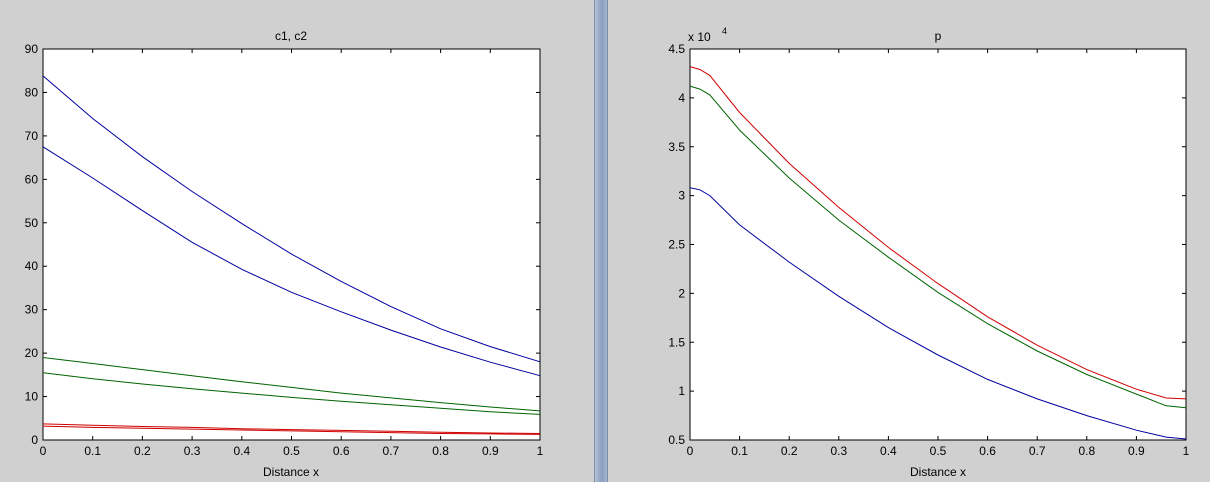 Image resolution: width=1210 pixels, height=482 pixels. Describe the element at coordinates (676, 440) in the screenshot. I see `y-tick-label: 0.5` at that location.